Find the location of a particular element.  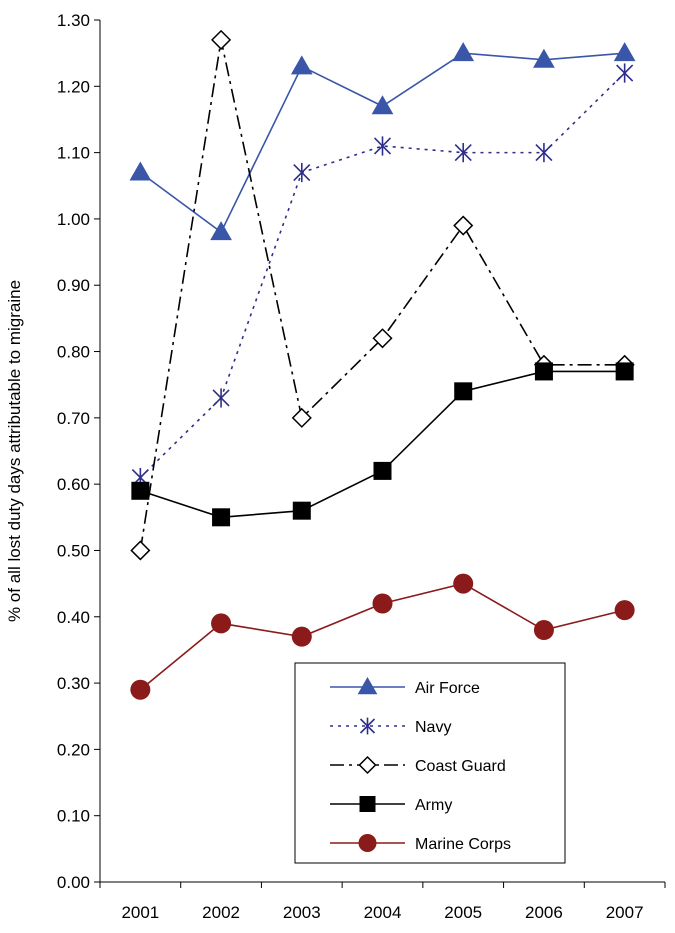

legend: Air Force Navy Coast Guard Army Marine Corps is located at coordinates (430, 763).